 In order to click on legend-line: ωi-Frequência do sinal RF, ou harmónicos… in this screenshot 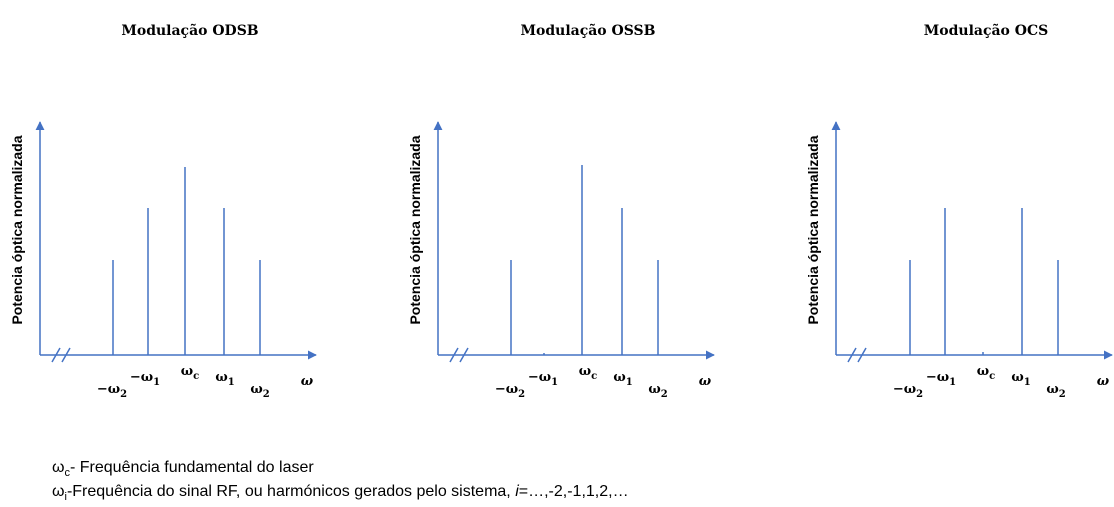, I will do `click(340, 493)`.